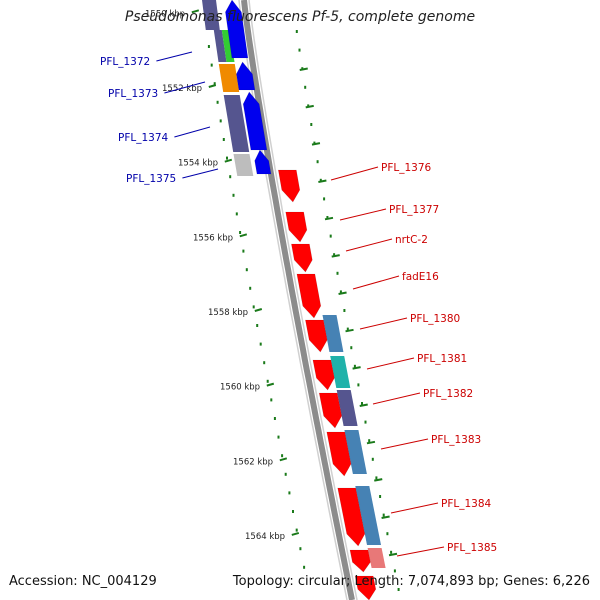 This screenshot has height=600, width=600. Describe the element at coordinates (213, 238) in the screenshot. I see `scale-label: 1556 kbp` at that location.